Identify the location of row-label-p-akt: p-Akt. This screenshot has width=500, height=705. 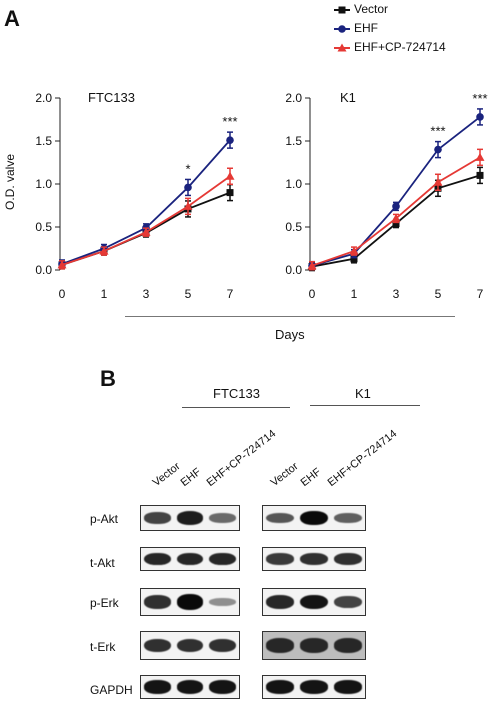
(104, 519).